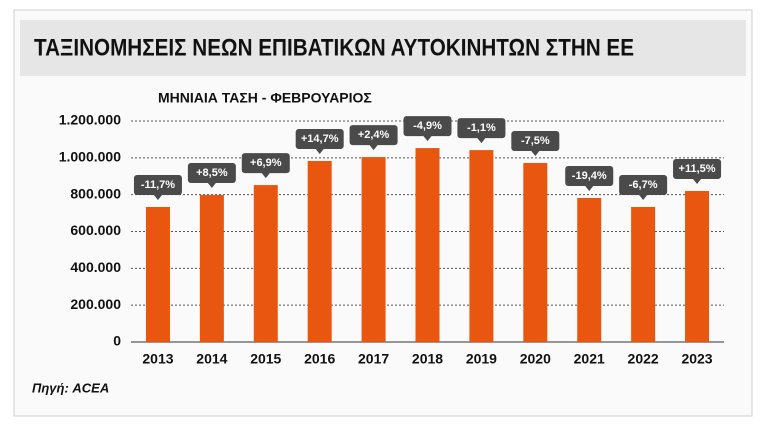 Image resolution: width=768 pixels, height=435 pixels. Describe the element at coordinates (70, 387) in the screenshot. I see `source: Πηγή: ACEA` at that location.